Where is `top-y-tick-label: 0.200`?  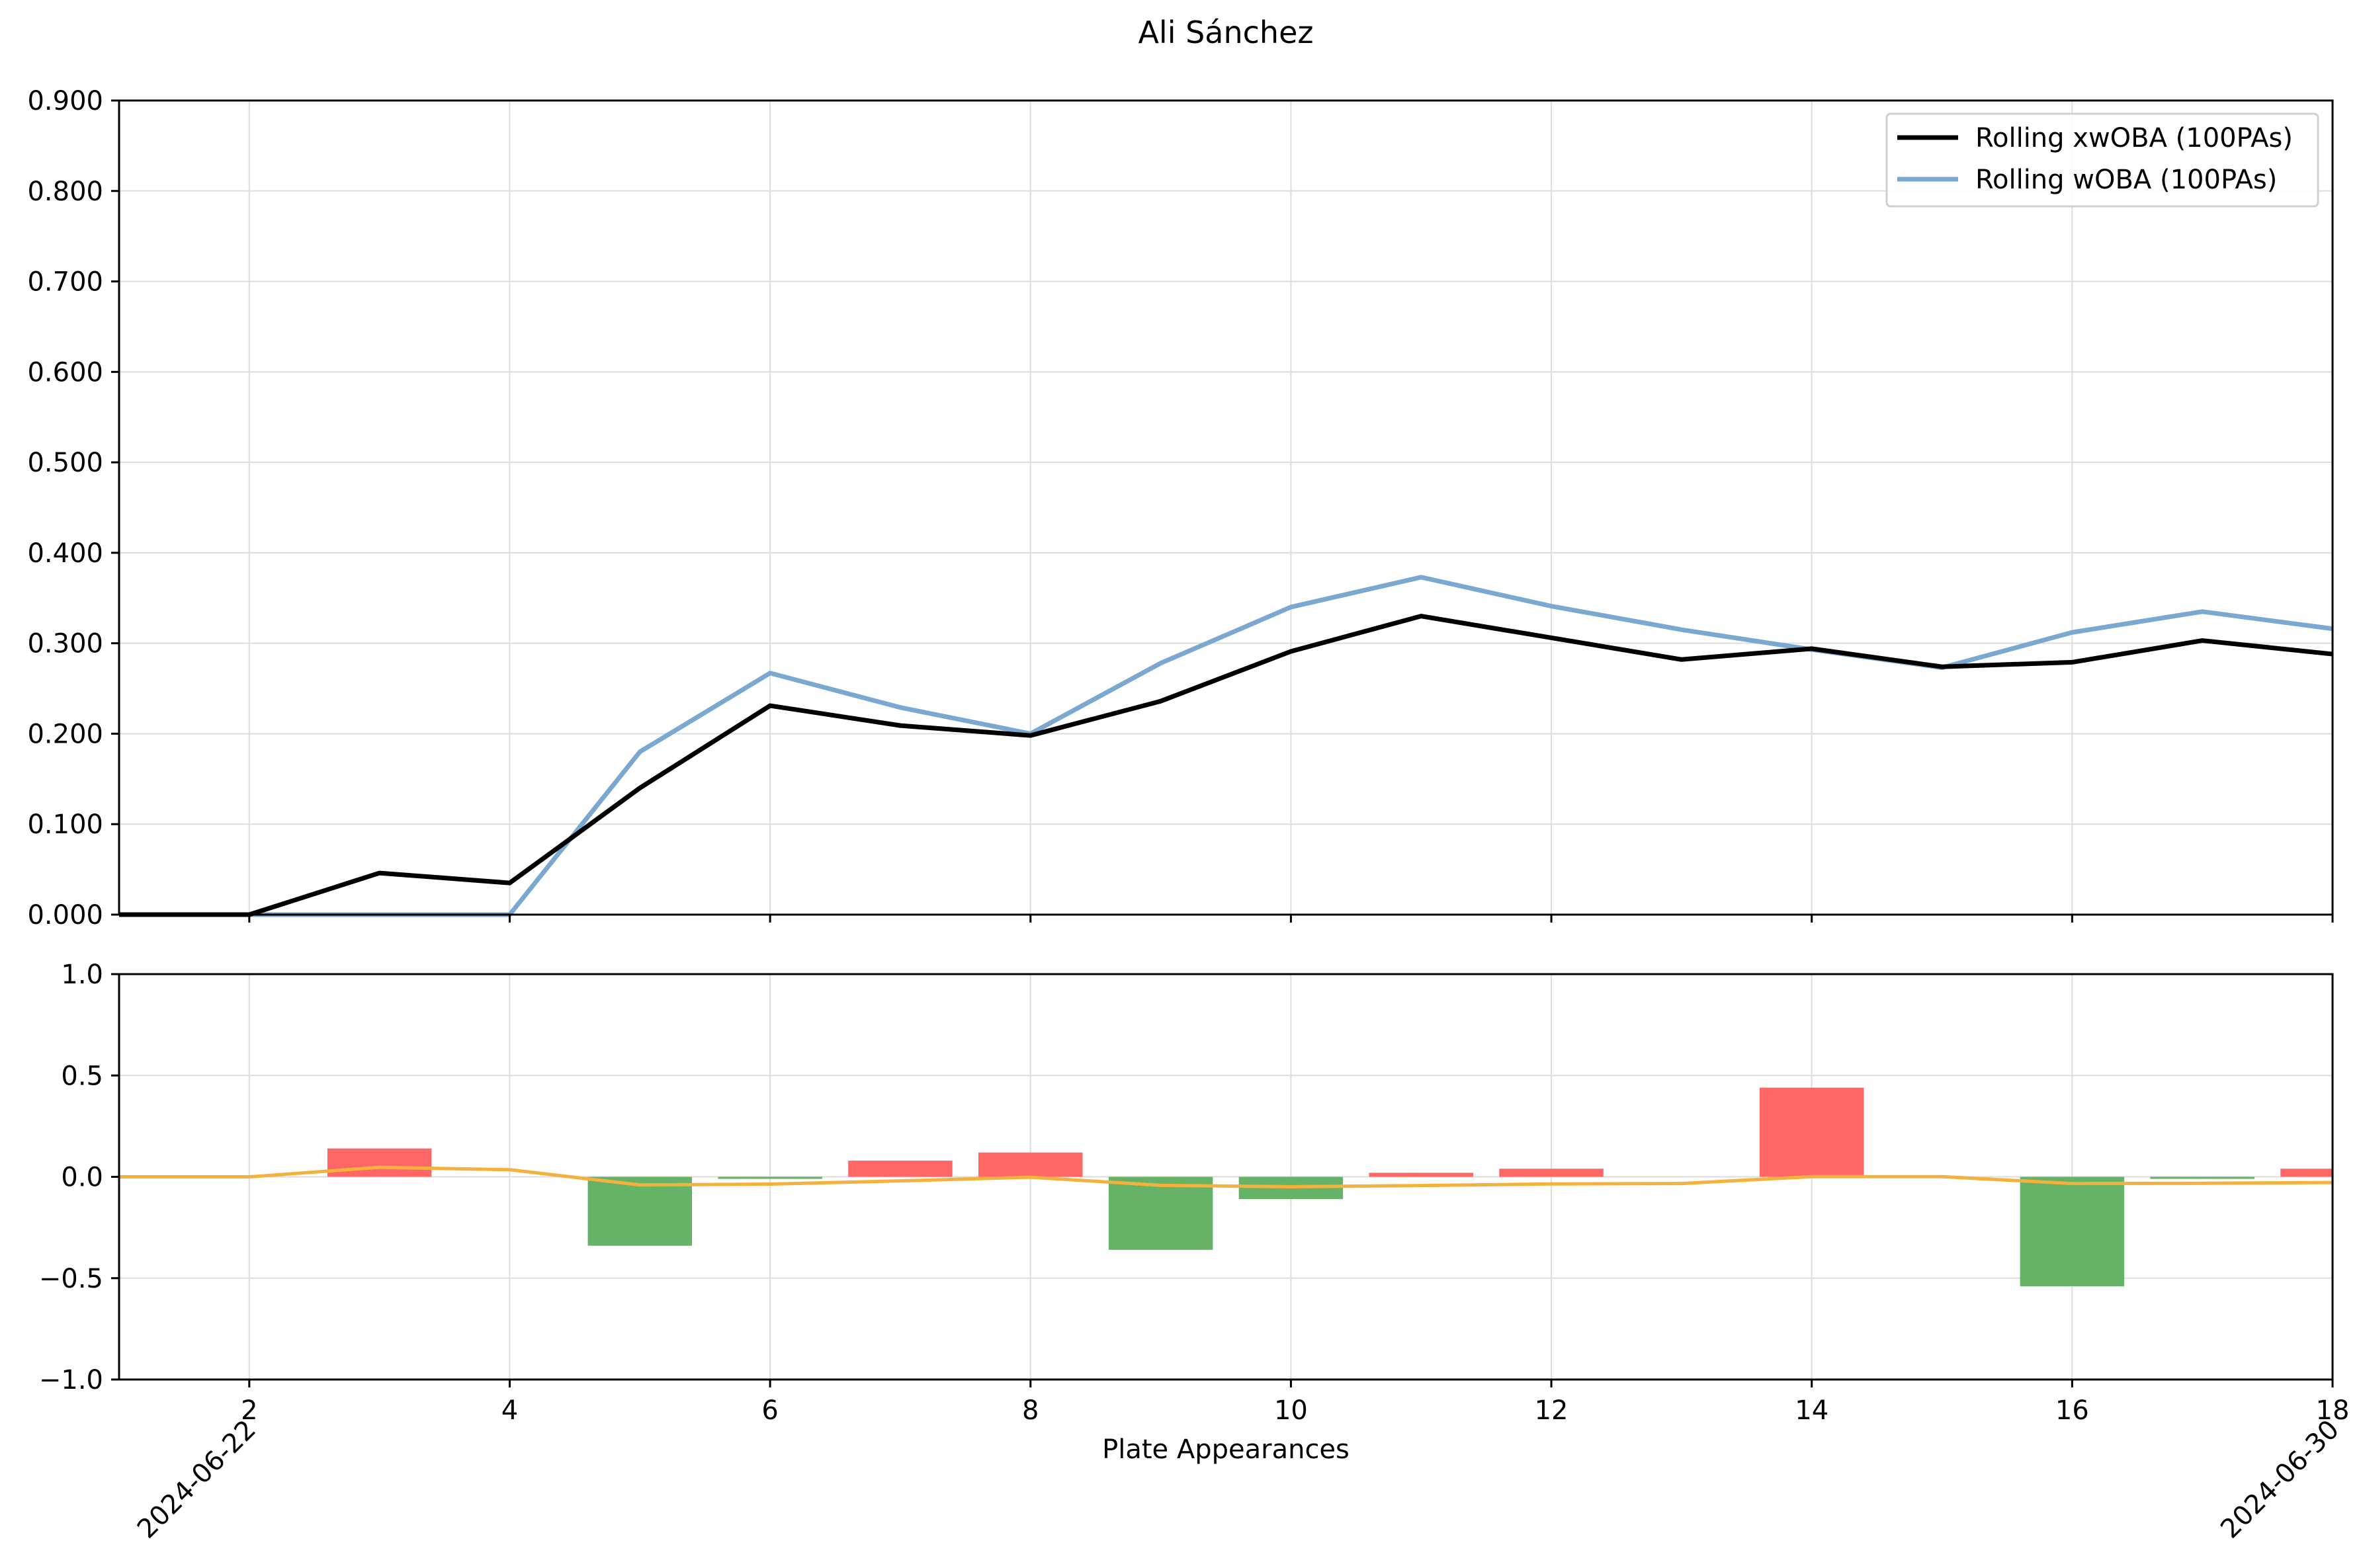
top-y-tick-label: 0.200 is located at coordinates (65, 734).